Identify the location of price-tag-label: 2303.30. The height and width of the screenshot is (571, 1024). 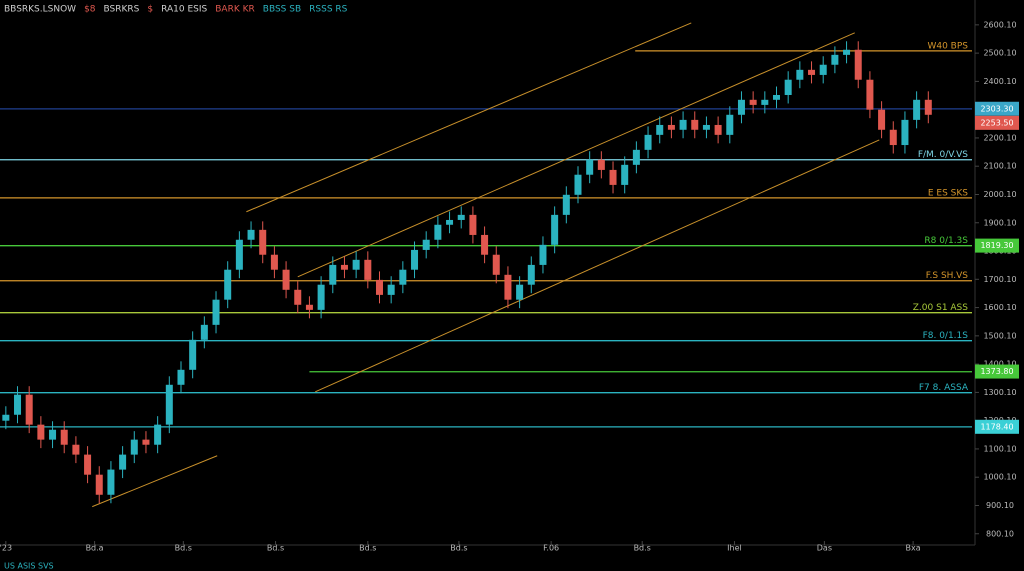
(996, 108).